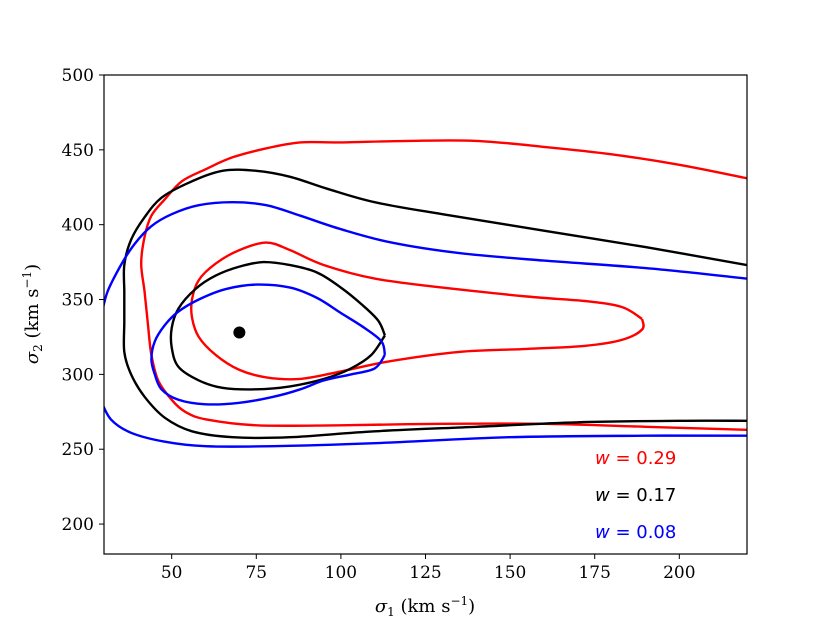 The height and width of the screenshot is (623, 830). Describe the element at coordinates (679, 573) in the screenshot. I see `x-tick-label: 200` at that location.